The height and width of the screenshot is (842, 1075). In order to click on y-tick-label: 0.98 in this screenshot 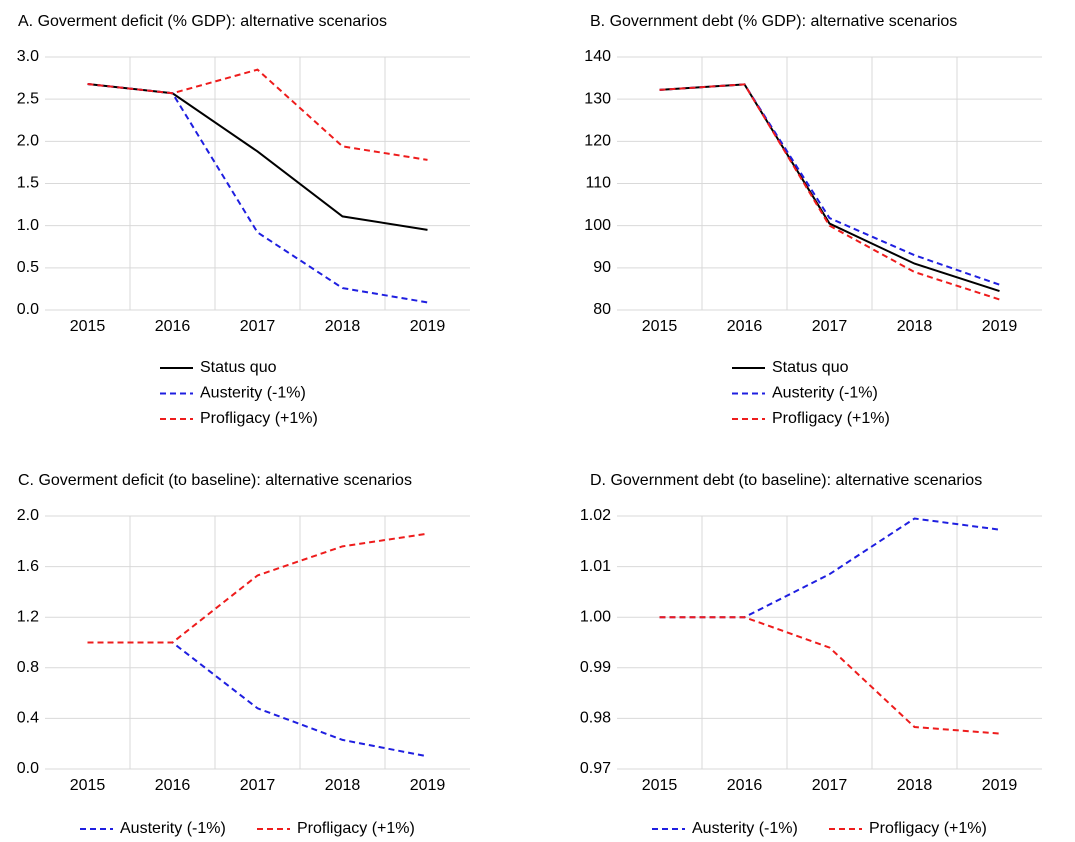, I will do `click(595, 718)`.